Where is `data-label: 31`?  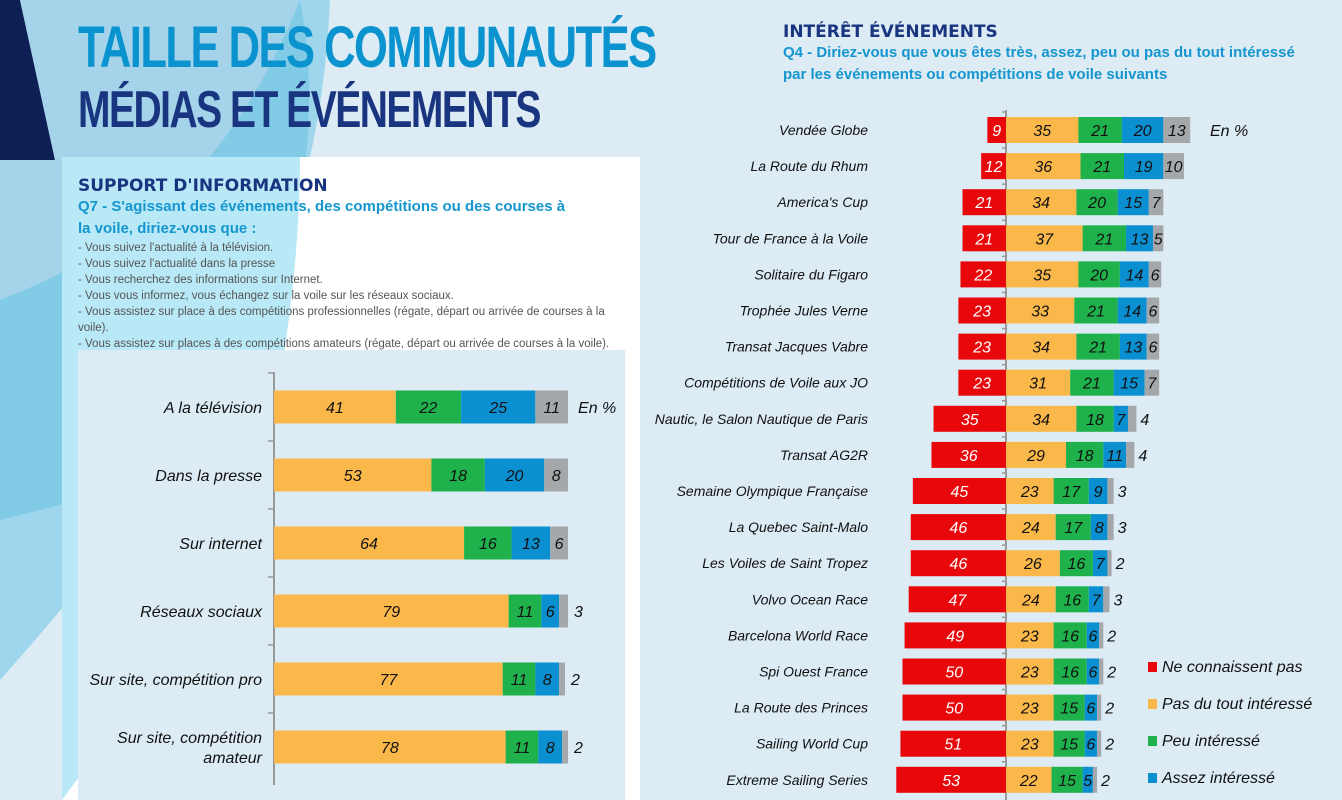 data-label: 31 is located at coordinates (1038, 384).